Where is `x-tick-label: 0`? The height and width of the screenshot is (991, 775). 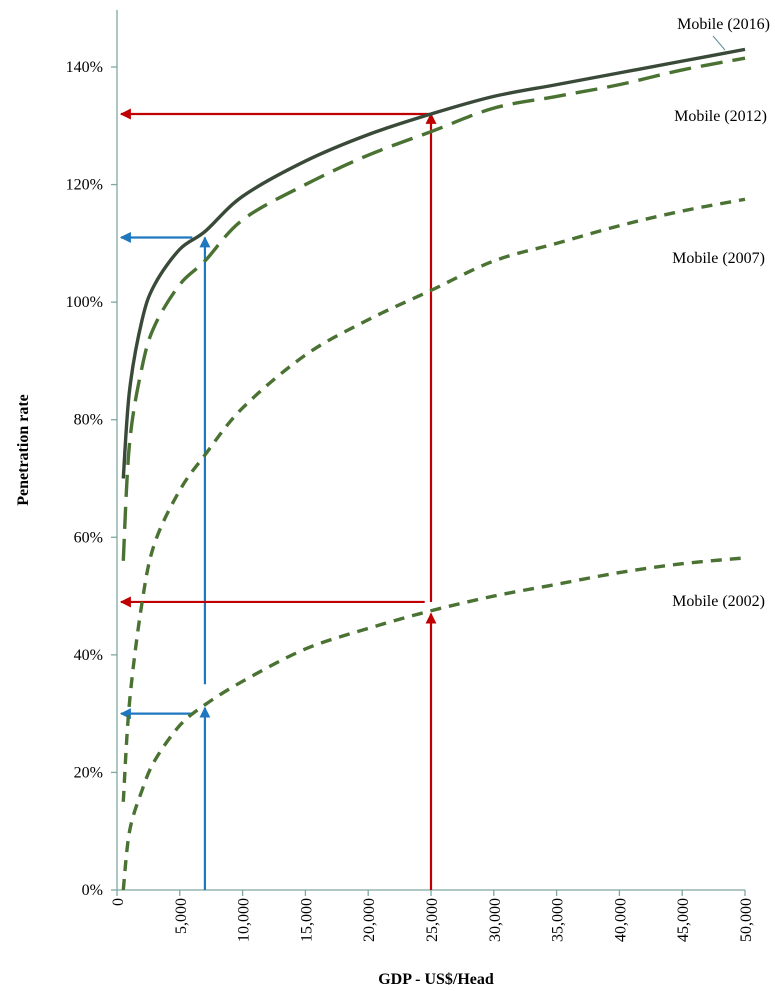 x-tick-label: 0 is located at coordinates (118, 902).